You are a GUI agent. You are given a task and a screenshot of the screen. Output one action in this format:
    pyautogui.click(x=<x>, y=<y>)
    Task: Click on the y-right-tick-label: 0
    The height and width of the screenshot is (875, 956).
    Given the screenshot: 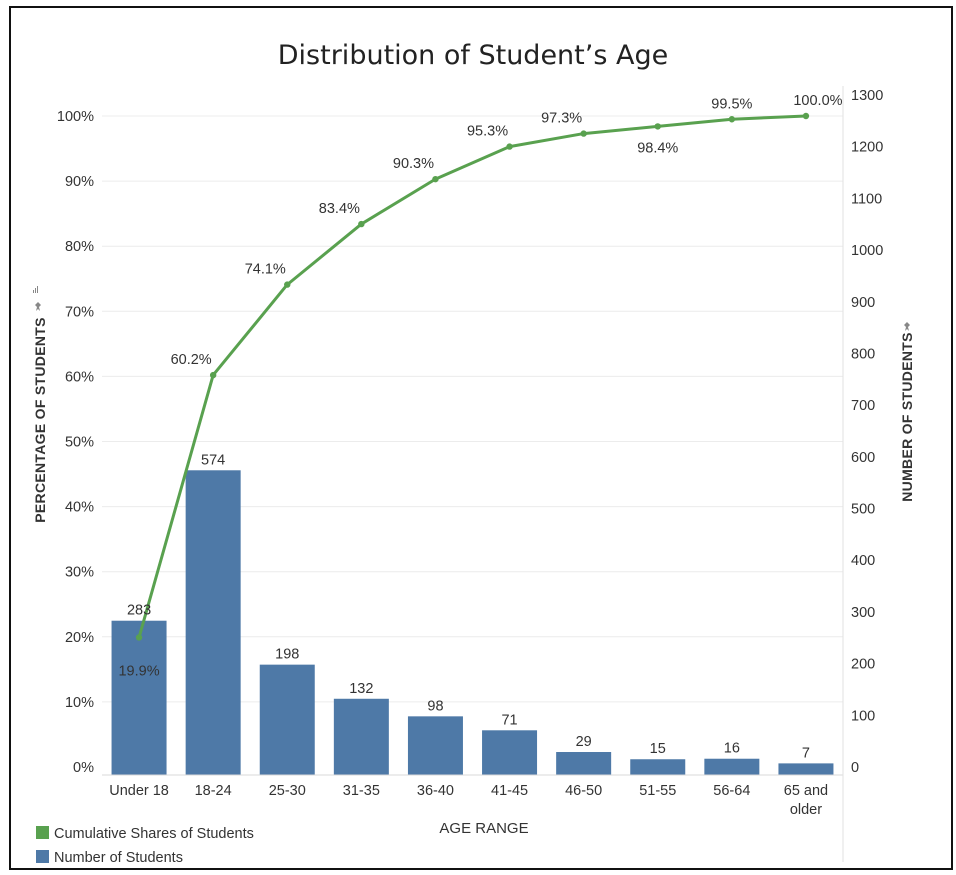 What is the action you would take?
    pyautogui.click(x=855, y=768)
    